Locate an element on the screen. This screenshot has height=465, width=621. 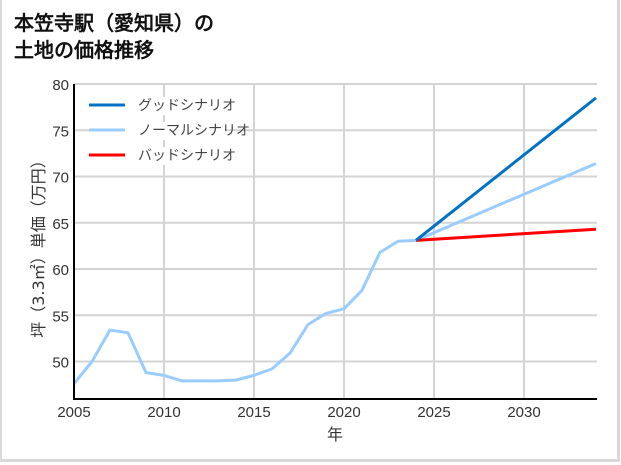
x-tick-label: 2010 is located at coordinates (163, 412).